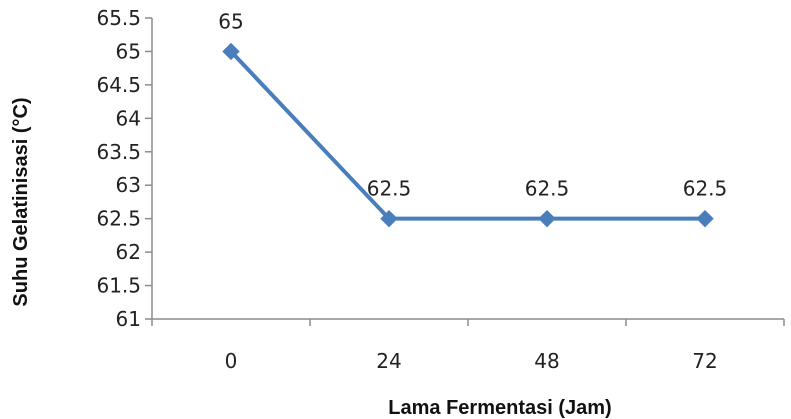 This screenshot has width=791, height=419. I want to click on x-tick-label: 48, so click(546, 361).